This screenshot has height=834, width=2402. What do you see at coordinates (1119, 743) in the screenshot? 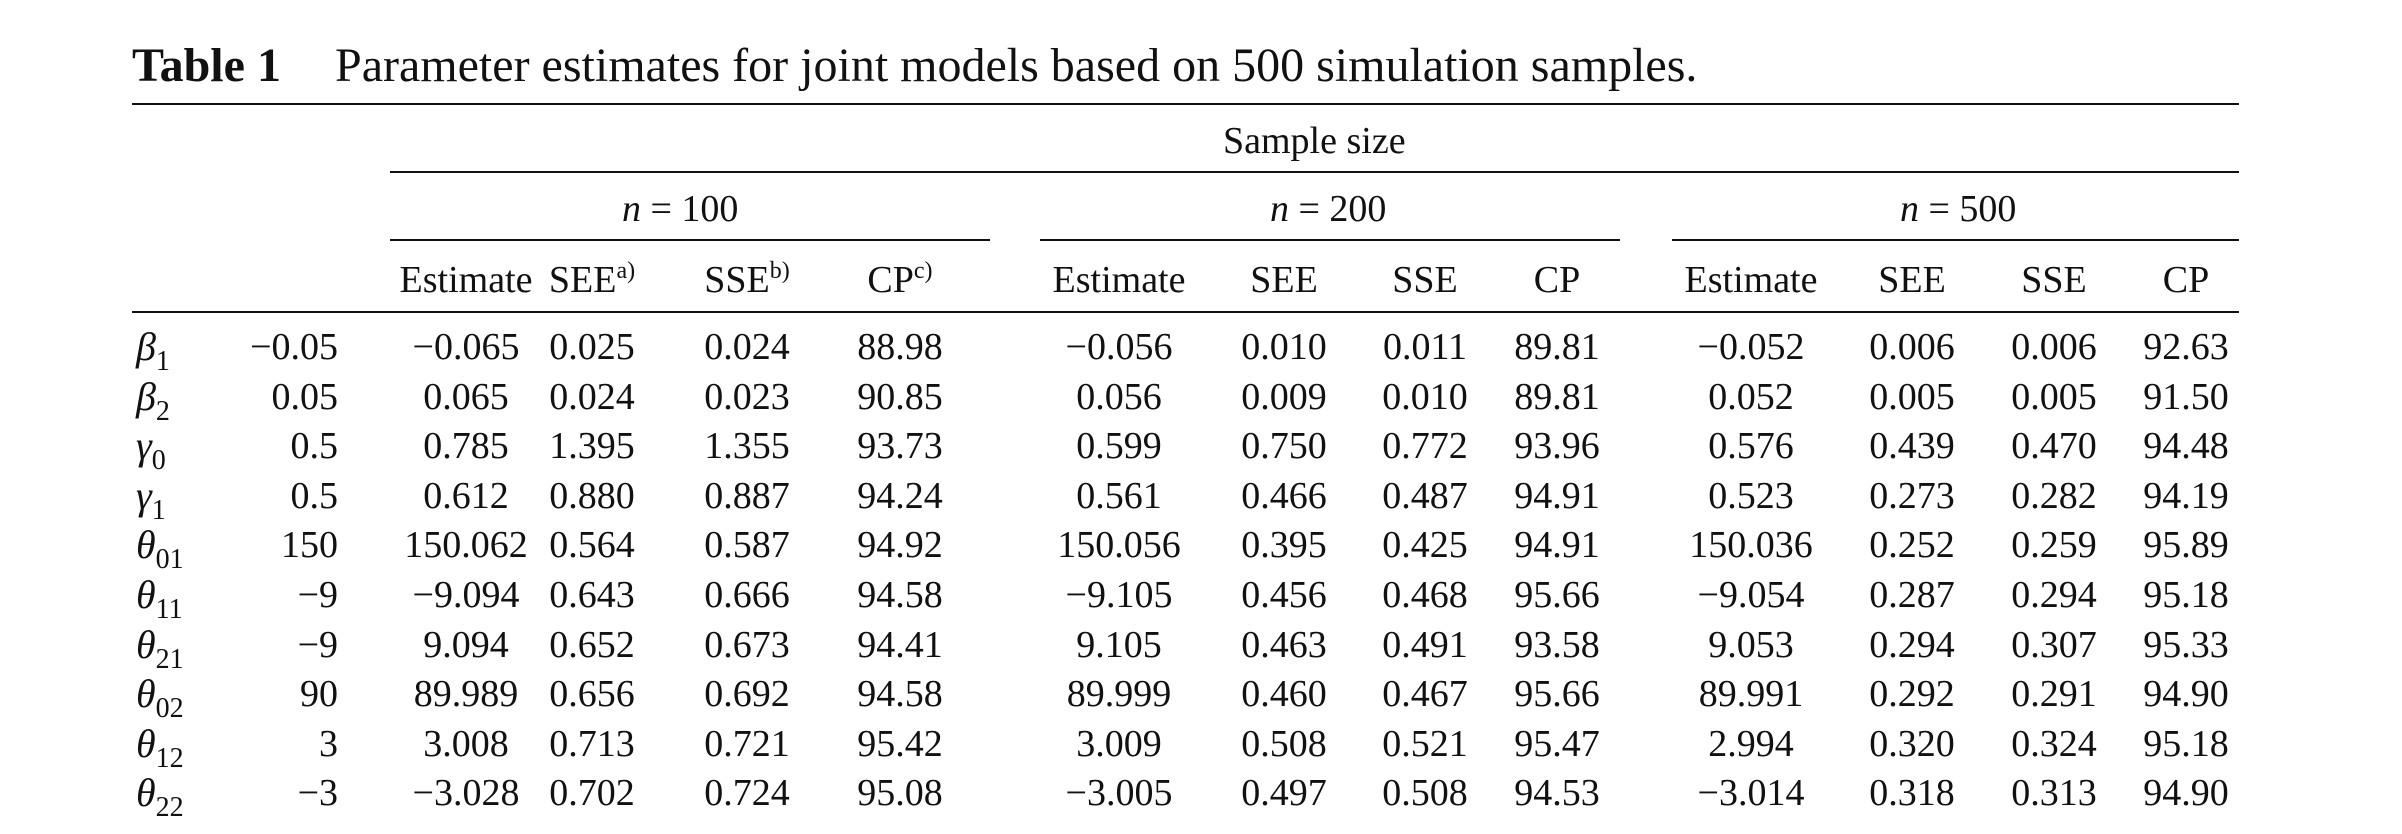
I see `table-cell: 3.009` at bounding box center [1119, 743].